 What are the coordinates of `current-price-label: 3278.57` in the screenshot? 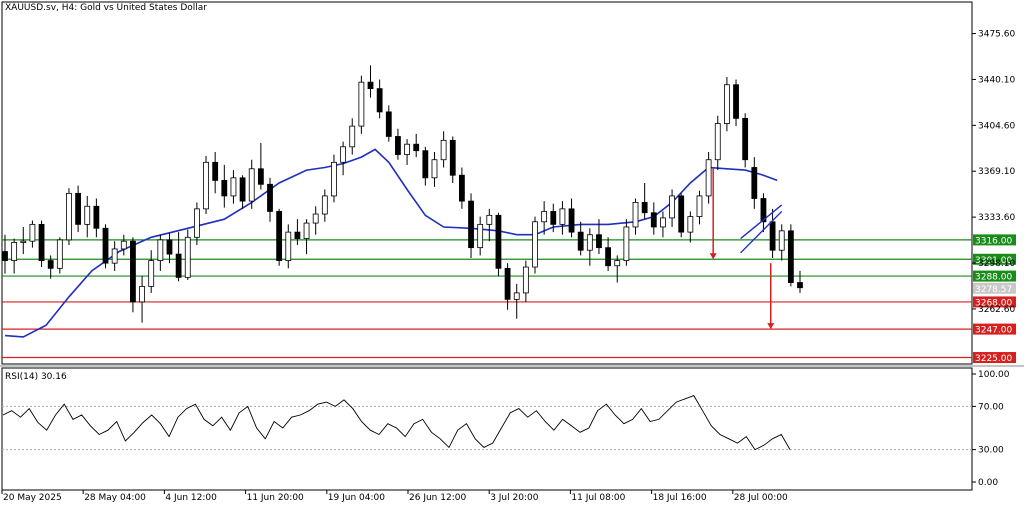 It's located at (993, 290).